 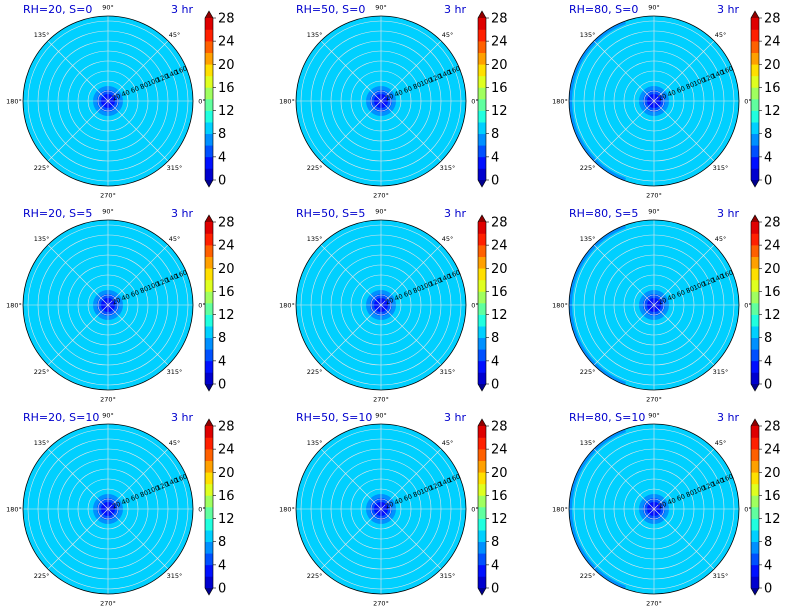 I want to click on colorbar-tick-label: 0, so click(x=768, y=385).